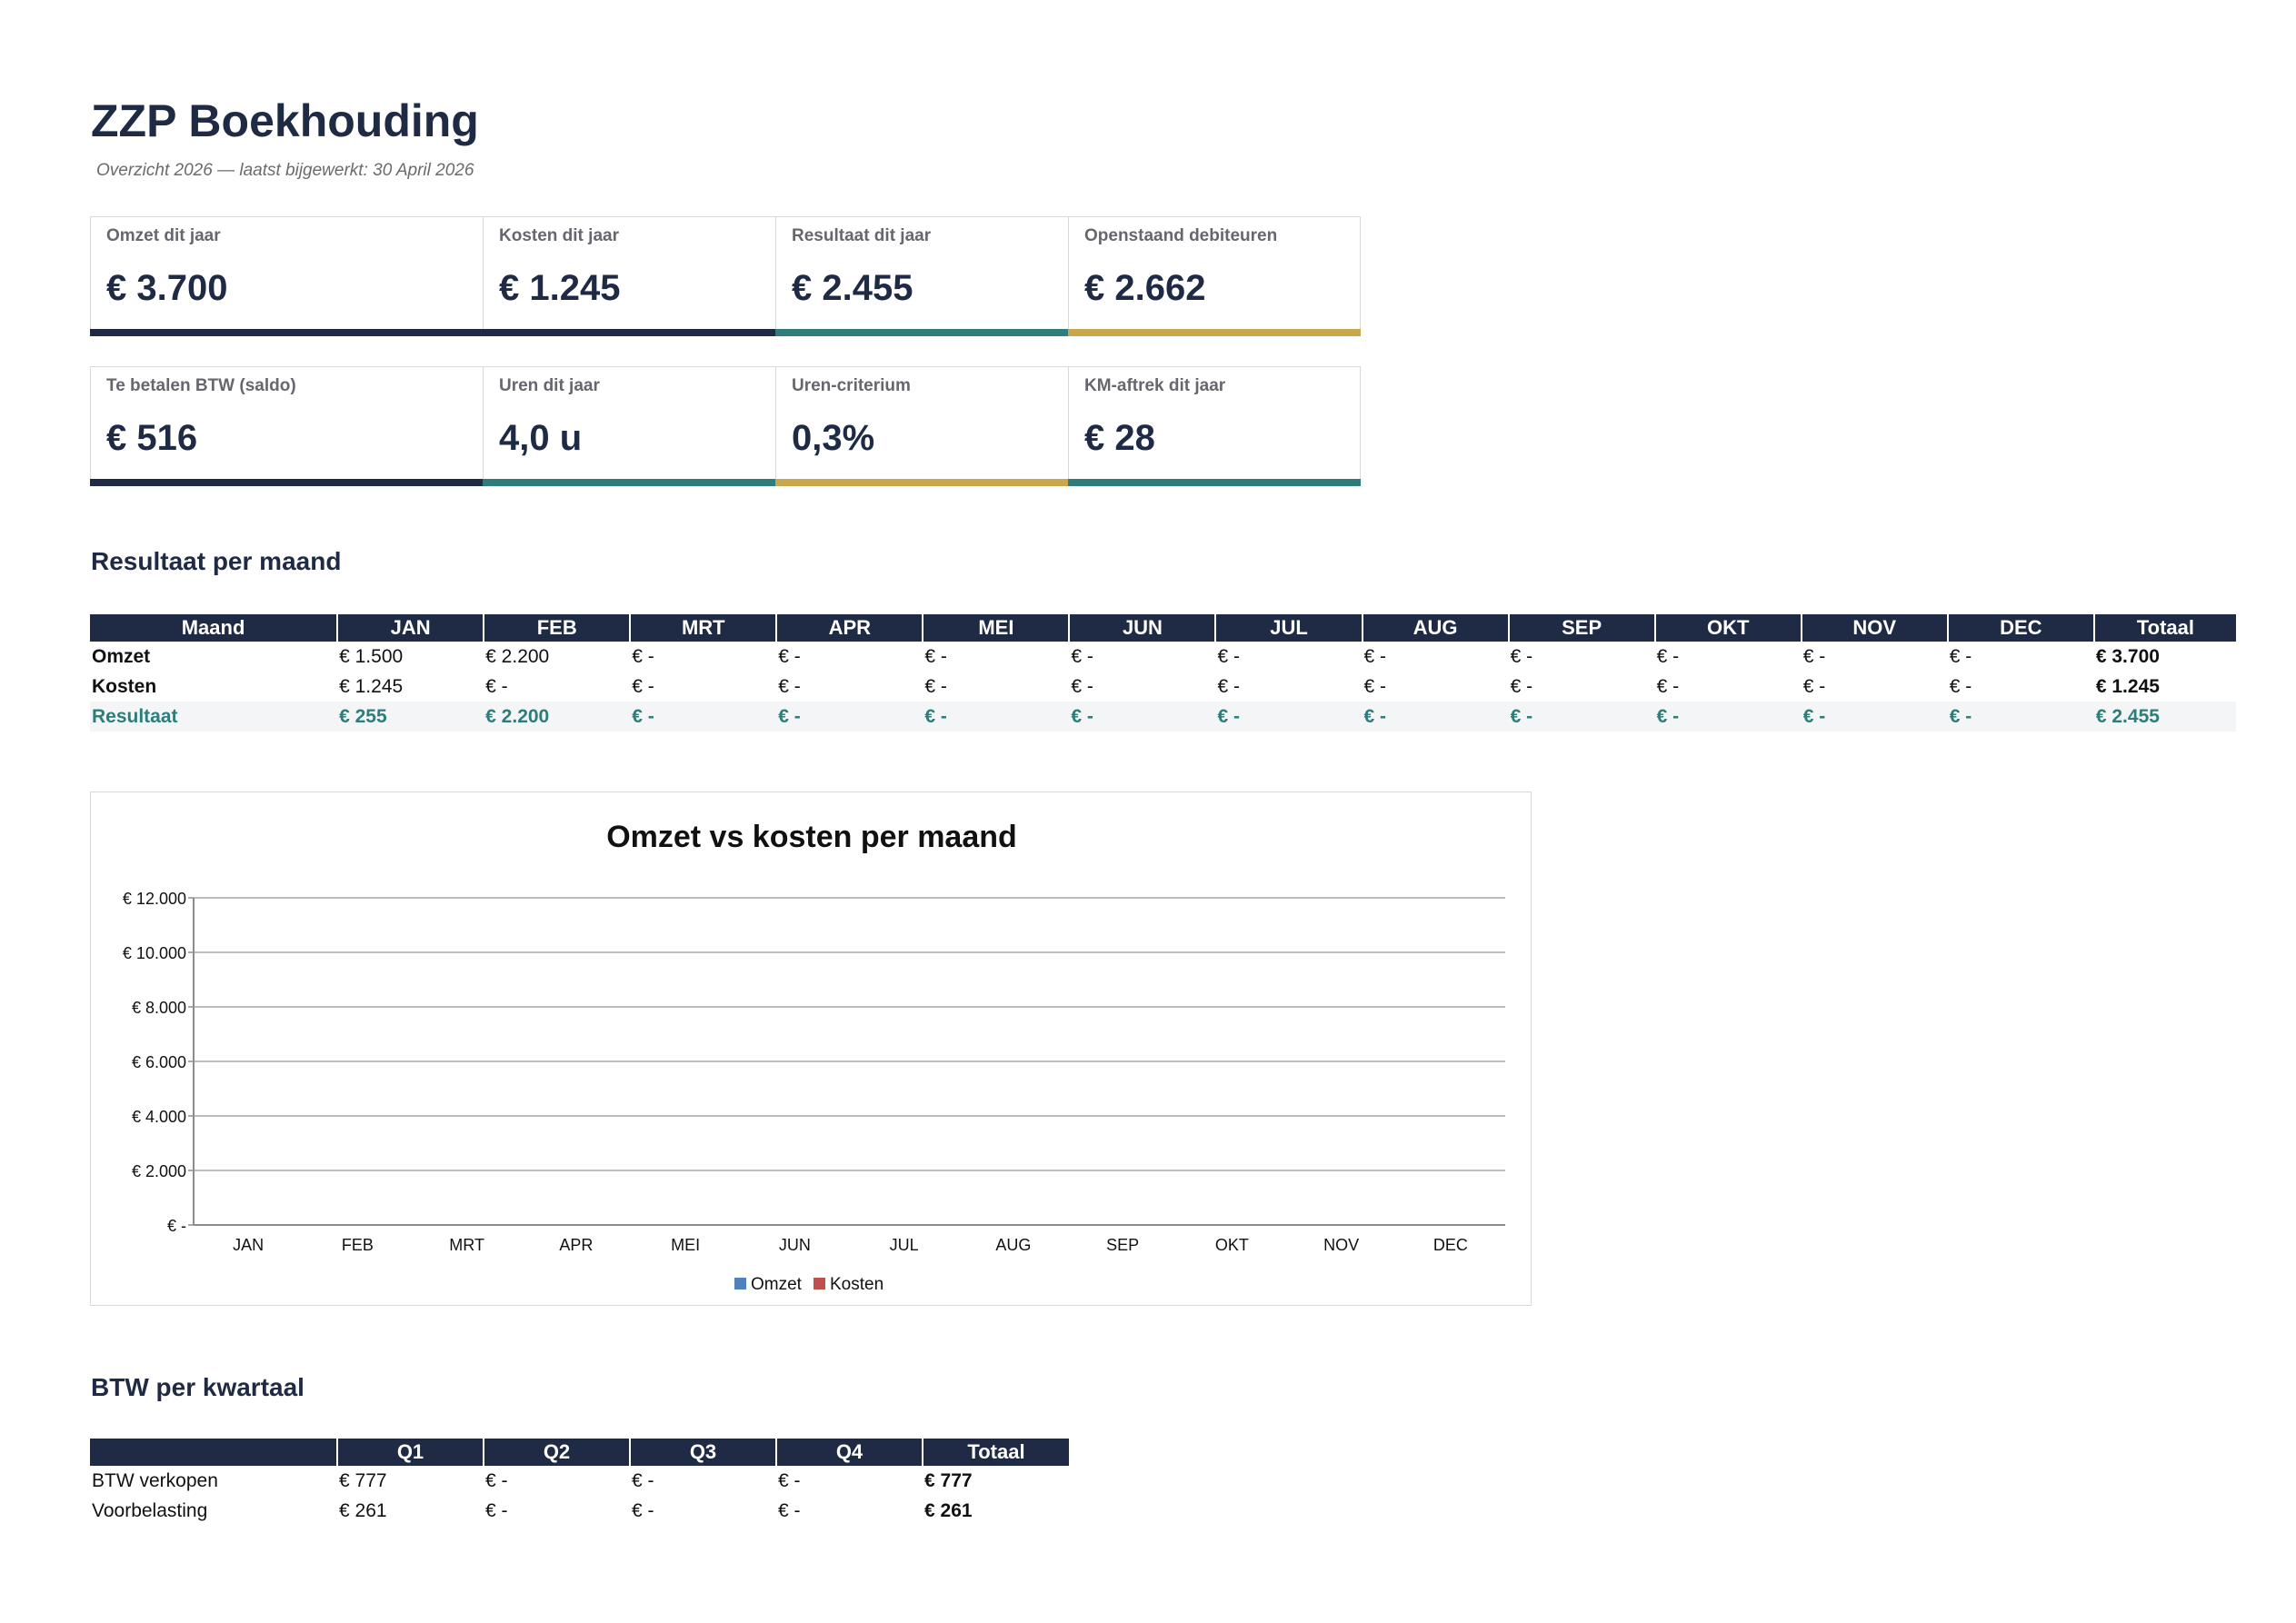  Describe the element at coordinates (811, 837) in the screenshot. I see `chart-title: Omzet vs kosten per maand` at that location.